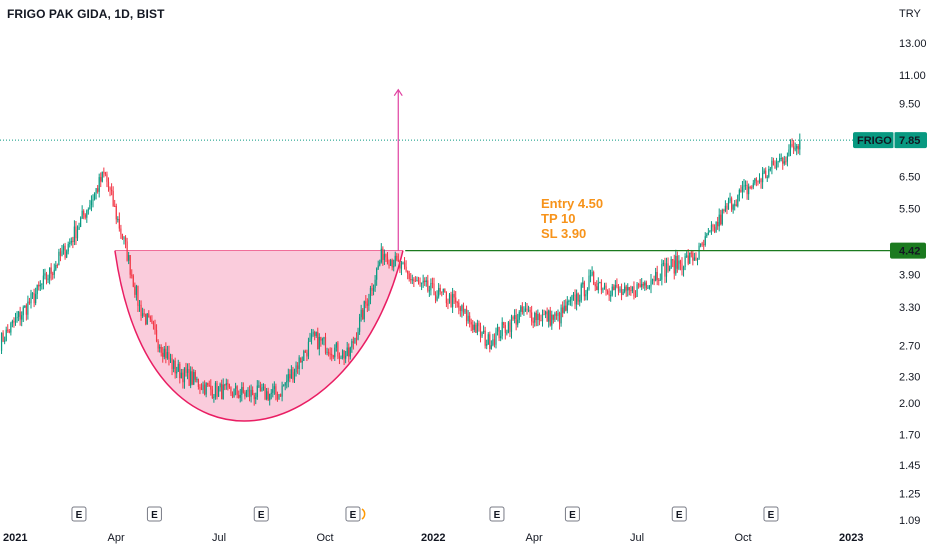 The image size is (932, 550). What do you see at coordinates (912, 76) in the screenshot?
I see `y-tick-label: 11.00` at bounding box center [912, 76].